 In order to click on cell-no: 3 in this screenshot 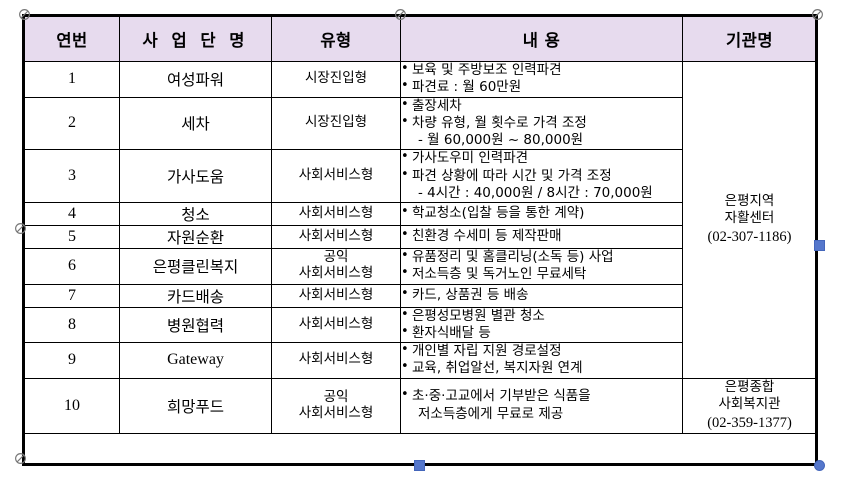, I will do `click(72, 176)`.